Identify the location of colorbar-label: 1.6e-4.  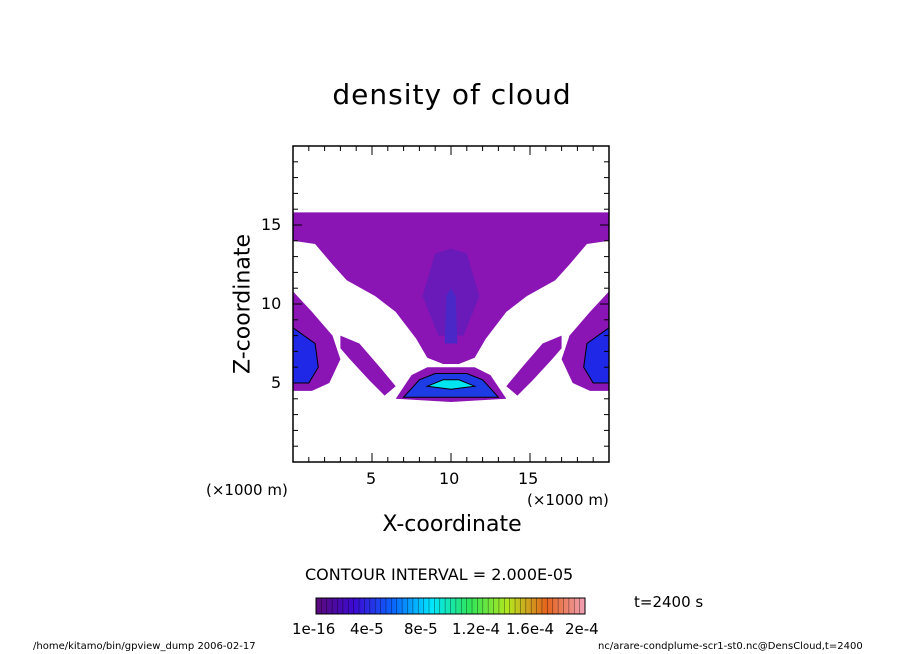
(530, 629).